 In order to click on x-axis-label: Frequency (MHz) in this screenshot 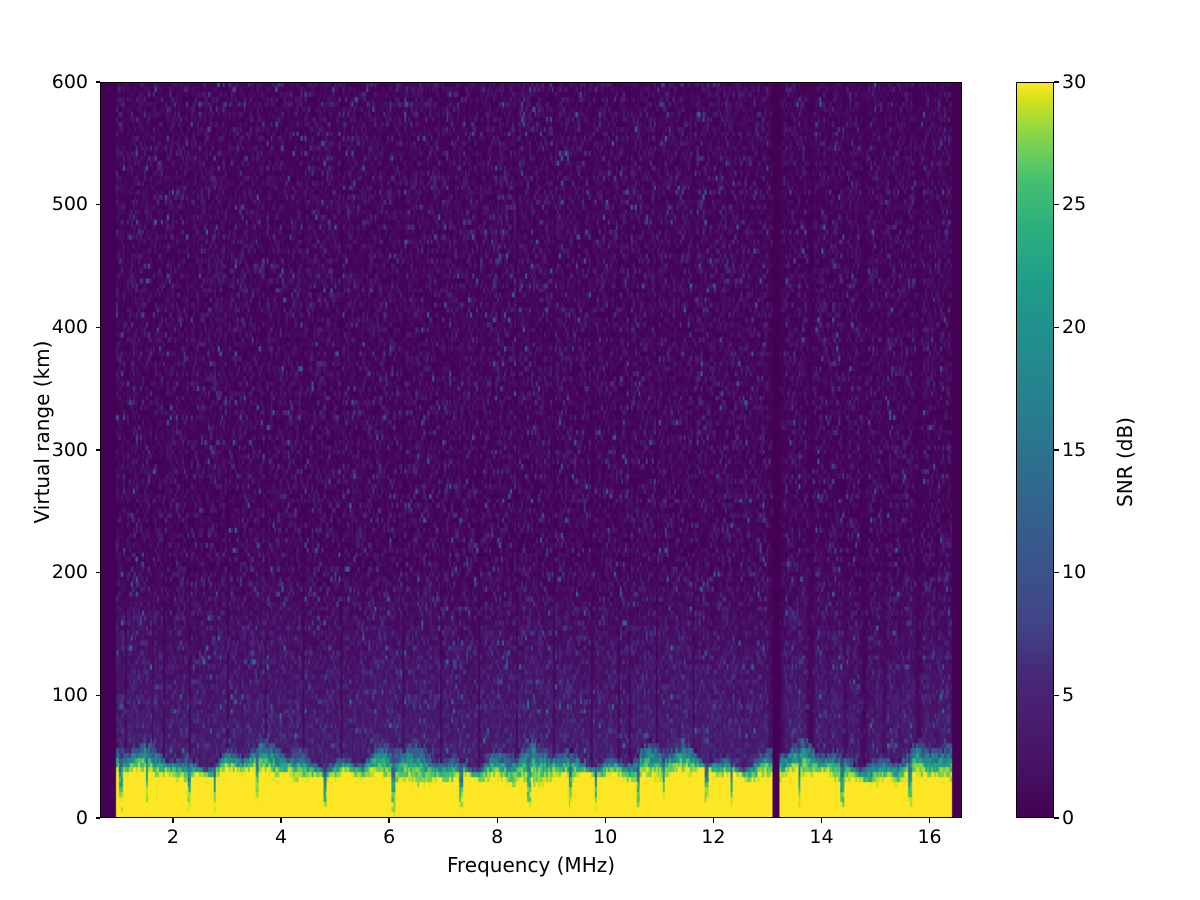, I will do `click(531, 865)`.